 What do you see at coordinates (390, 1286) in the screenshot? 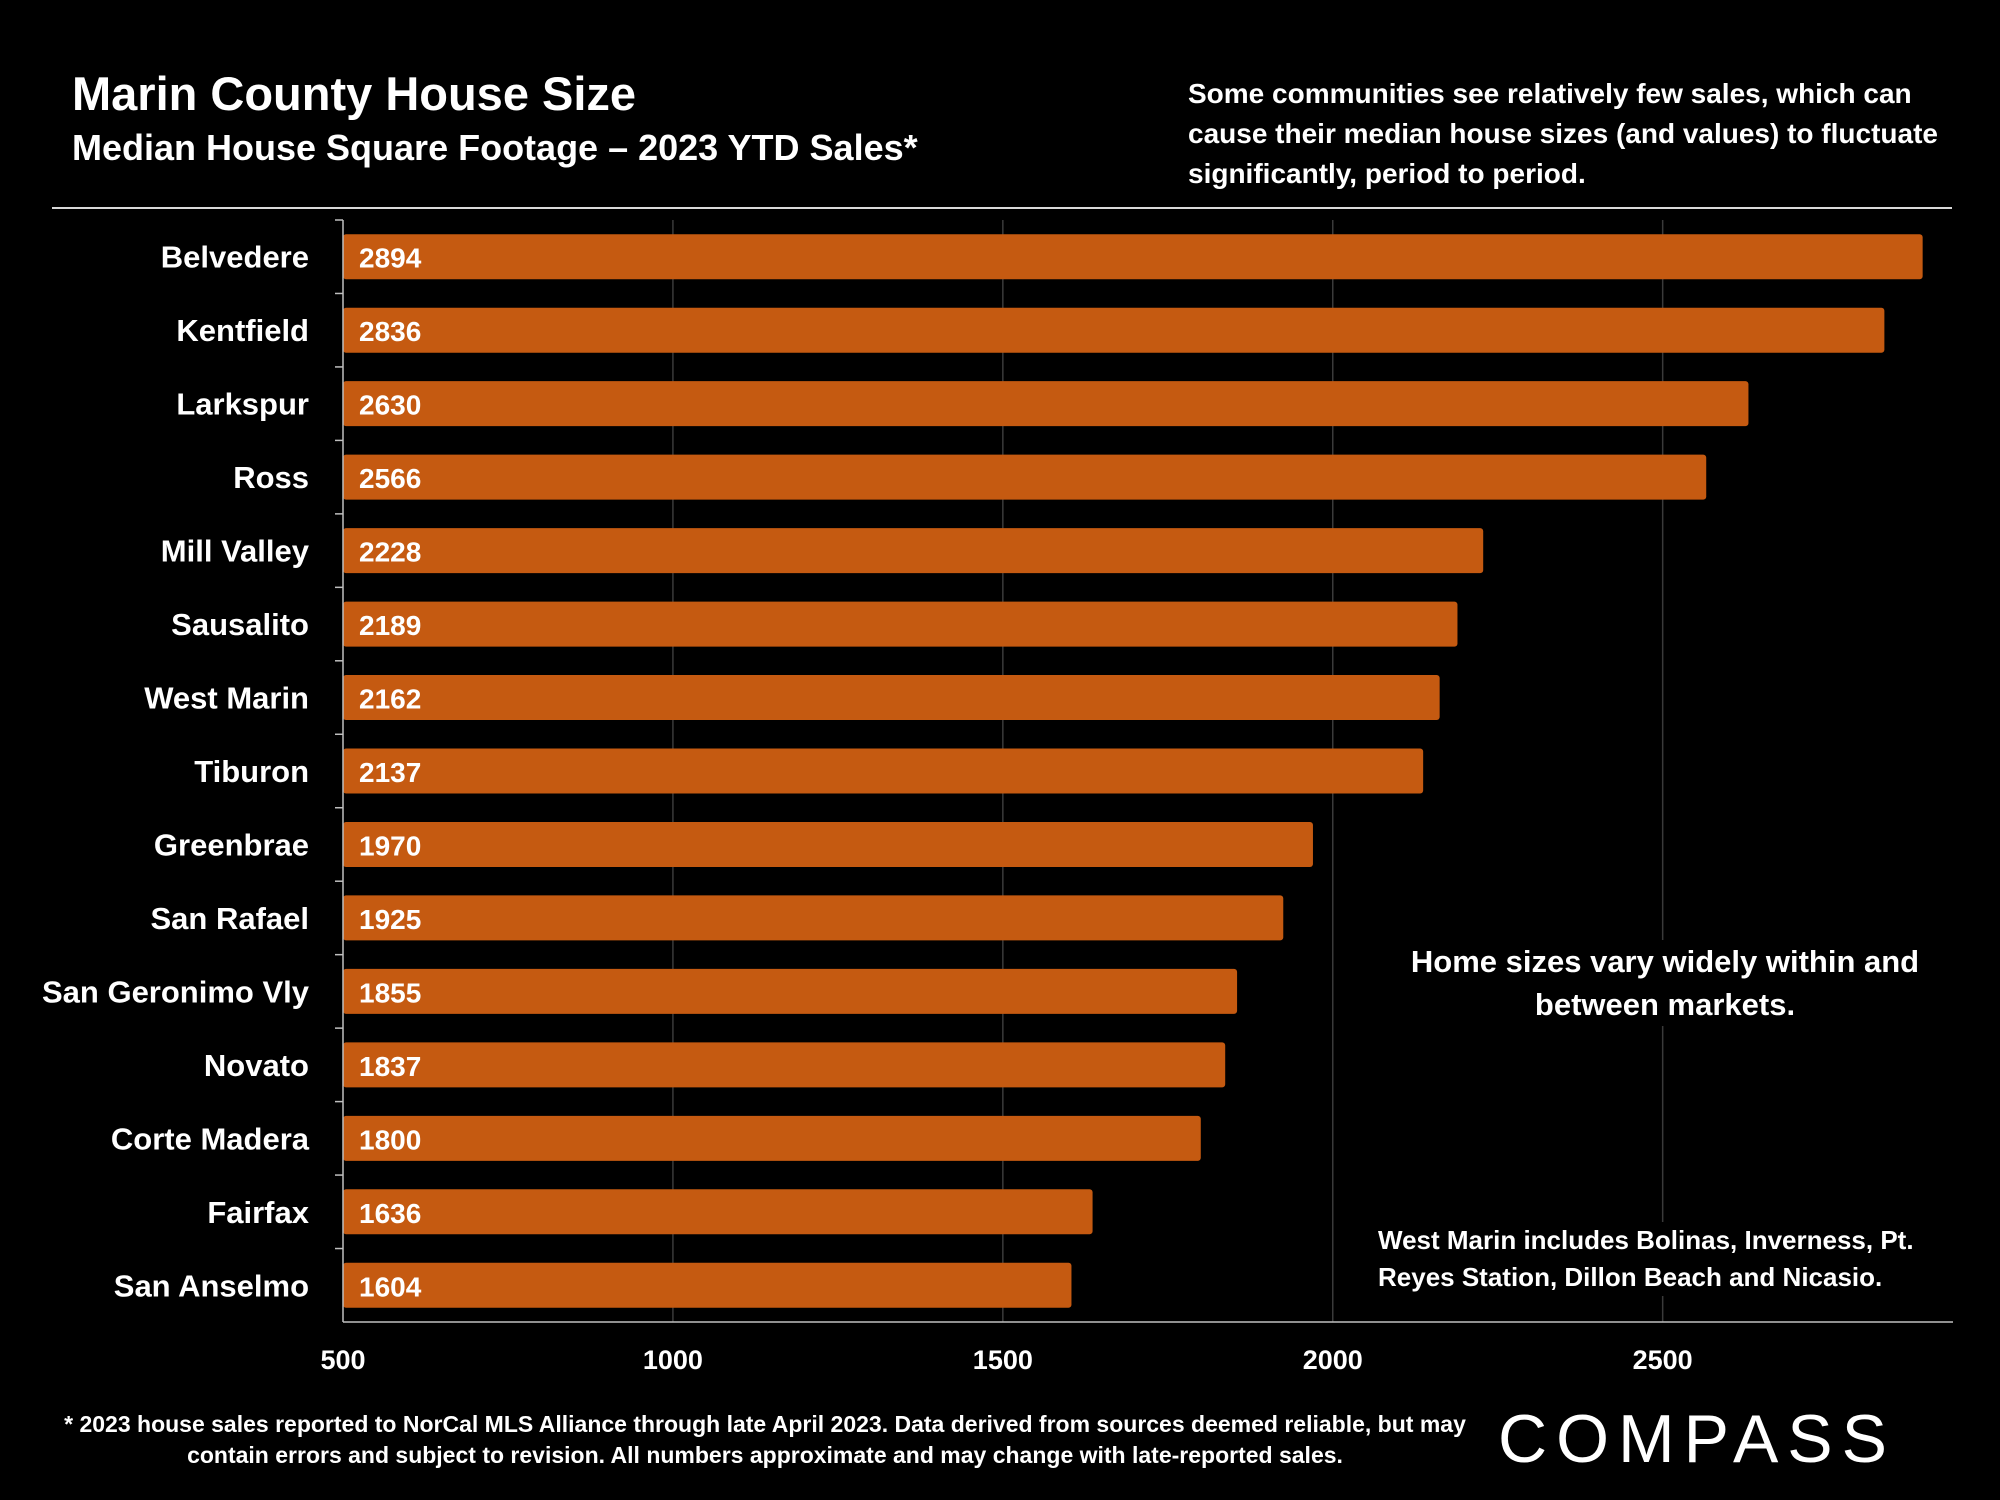
I see `data-label: 1604` at bounding box center [390, 1286].